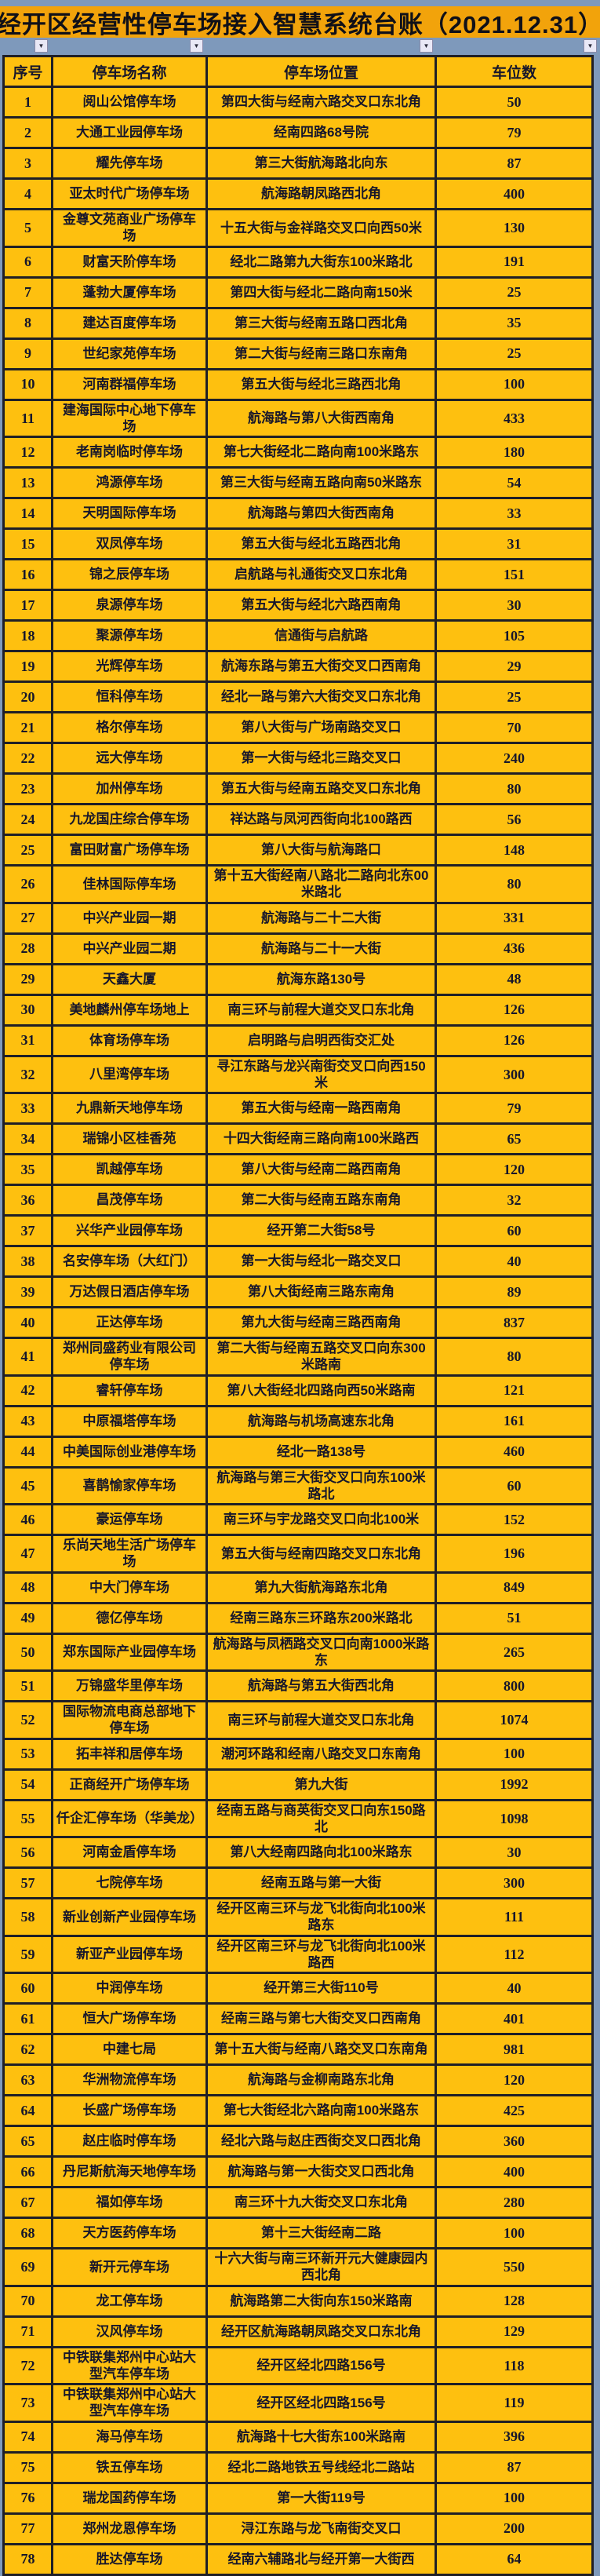  What do you see at coordinates (514, 1200) in the screenshot?
I see `capacity-cell: 32` at bounding box center [514, 1200].